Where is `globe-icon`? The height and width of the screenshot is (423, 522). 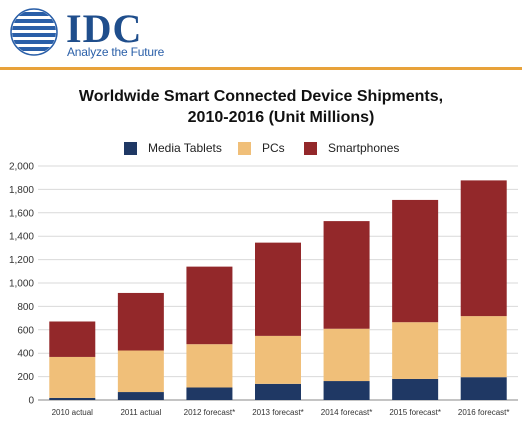
globe-icon is located at coordinates (34, 32).